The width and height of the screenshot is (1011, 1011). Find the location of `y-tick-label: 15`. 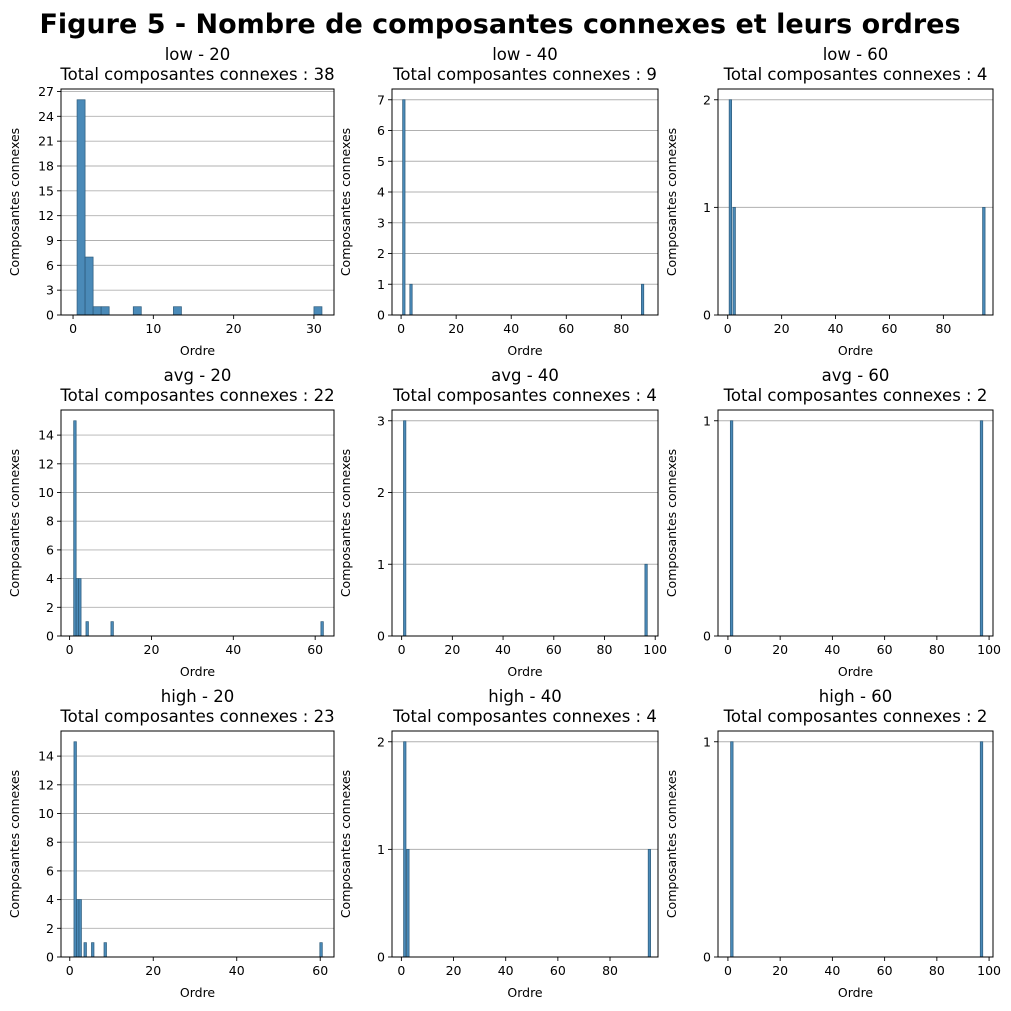

y-tick-label: 15 is located at coordinates (46, 190).